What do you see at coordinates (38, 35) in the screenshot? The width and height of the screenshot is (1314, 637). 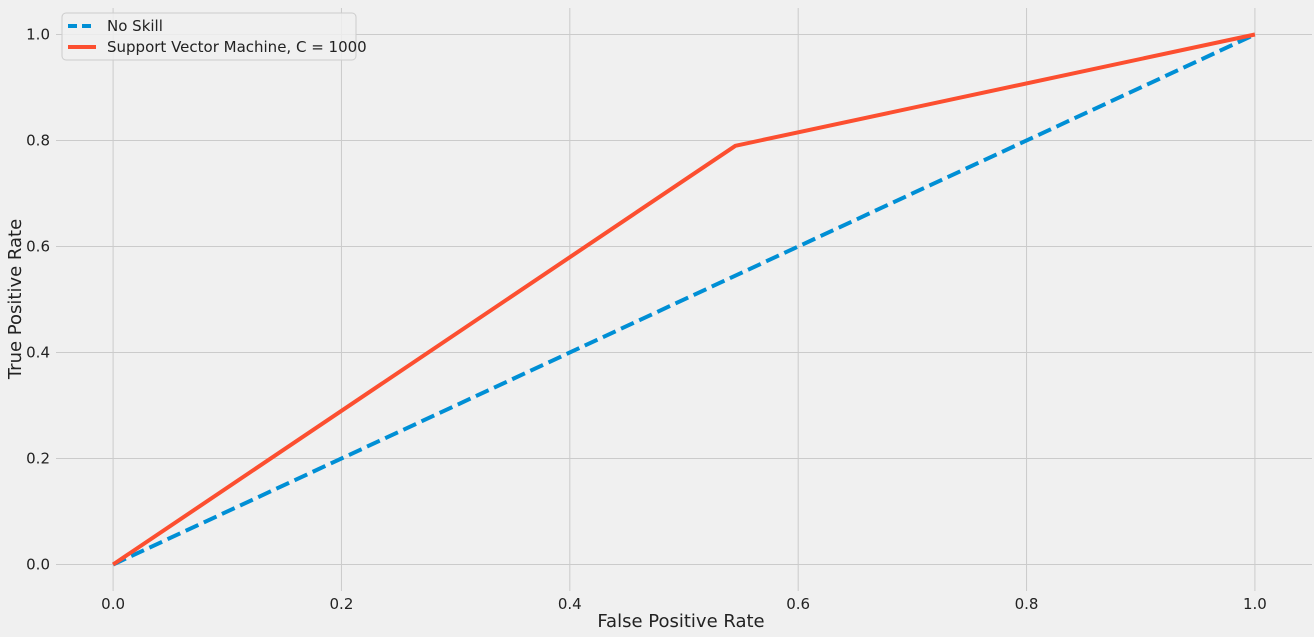 I see `y-tick-label: 1.0` at bounding box center [38, 35].